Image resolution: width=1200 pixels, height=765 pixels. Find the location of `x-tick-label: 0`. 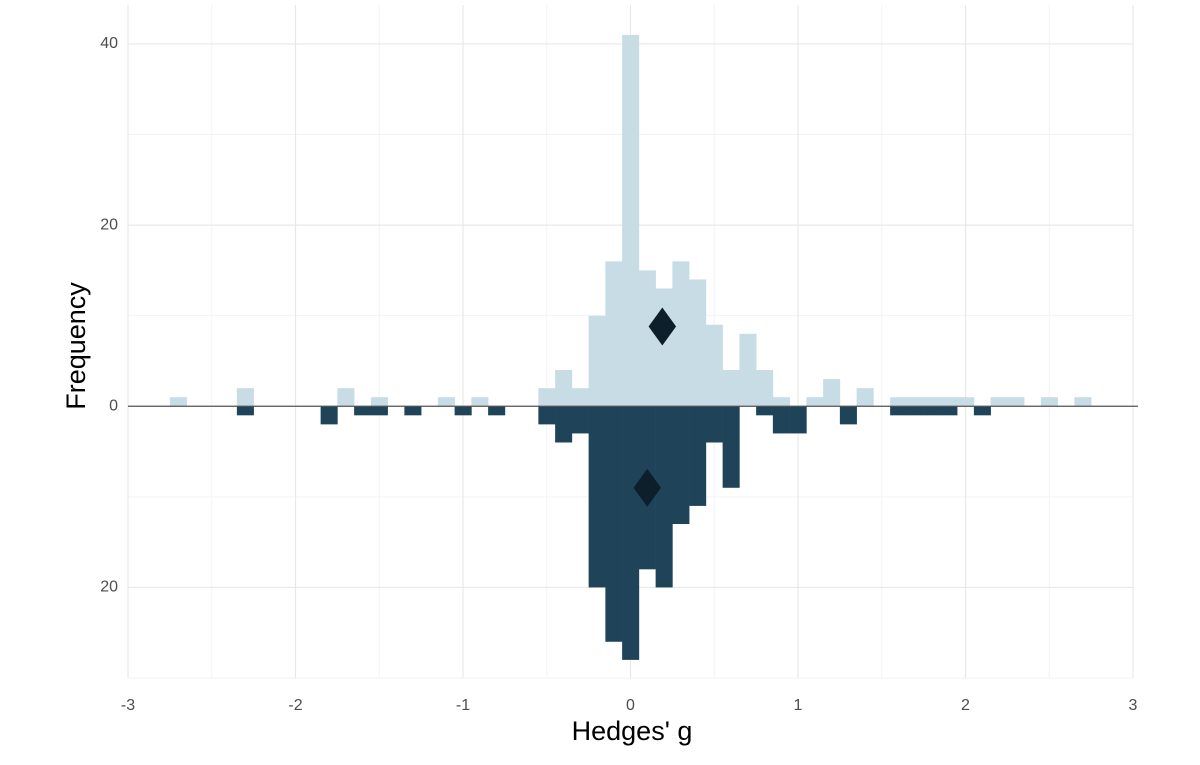

x-tick-label: 0 is located at coordinates (630, 705).